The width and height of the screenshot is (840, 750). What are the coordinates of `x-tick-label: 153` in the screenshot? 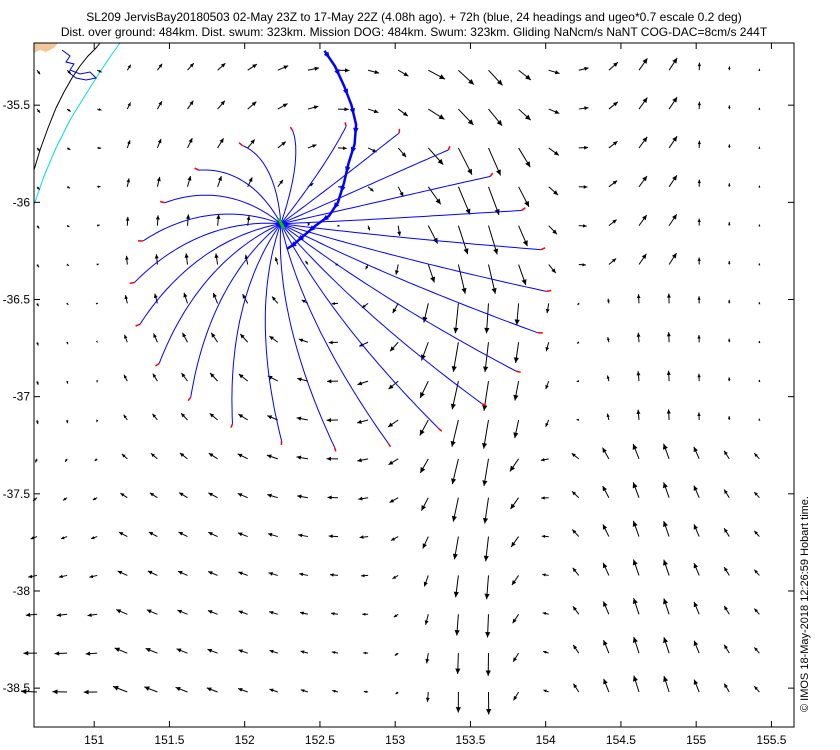 It's located at (395, 740).